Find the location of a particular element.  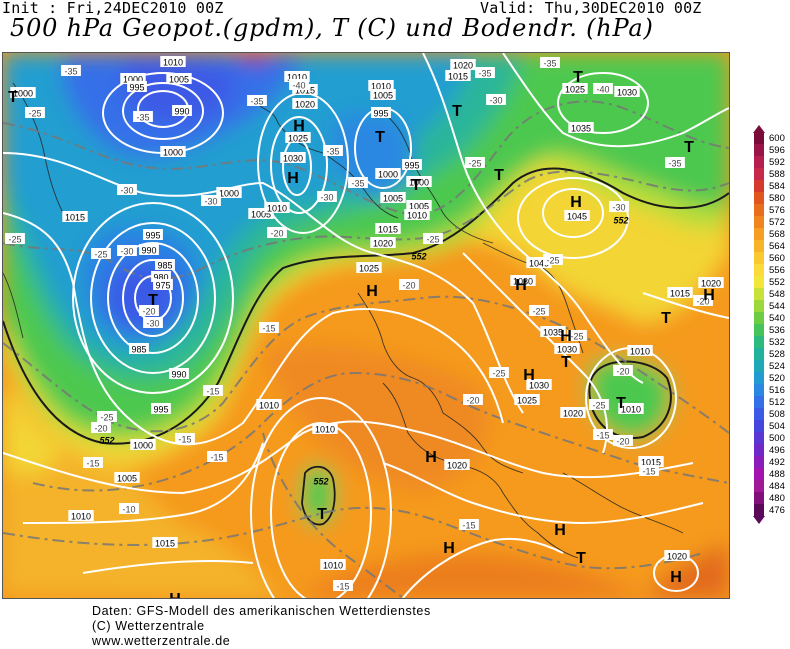

pressure-label: 1035 is located at coordinates (553, 332).